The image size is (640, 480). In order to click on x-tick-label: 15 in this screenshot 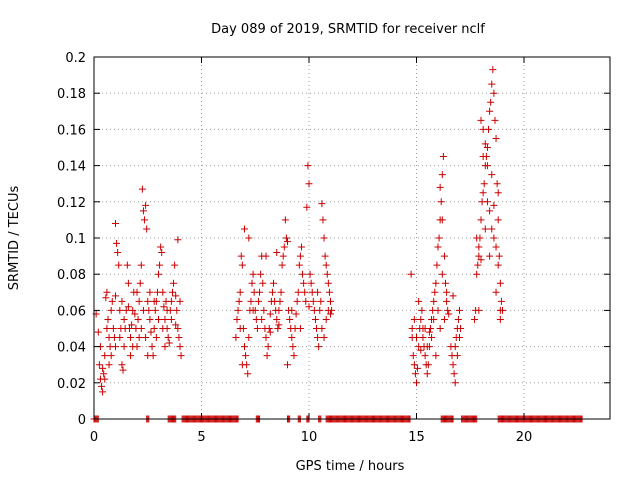, I will do `click(416, 437)`.